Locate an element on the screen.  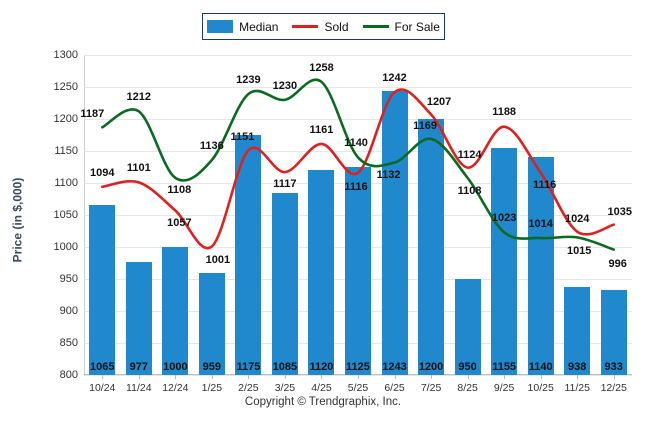
legend-label-sold: Sold is located at coordinates (336, 26).